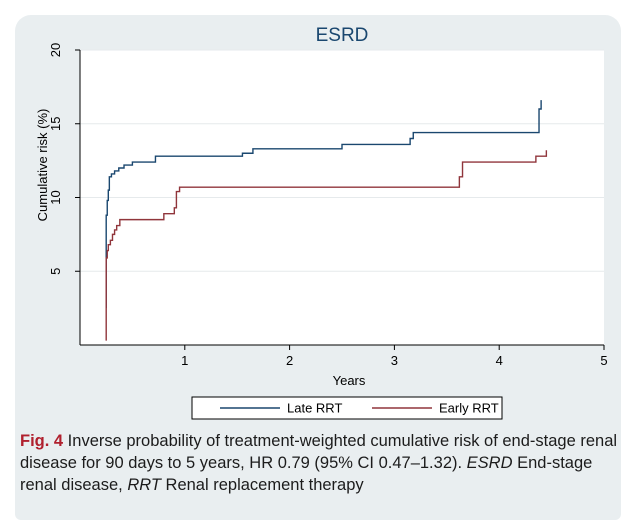  Describe the element at coordinates (55, 124) in the screenshot. I see `y-tick-label: 15` at that location.